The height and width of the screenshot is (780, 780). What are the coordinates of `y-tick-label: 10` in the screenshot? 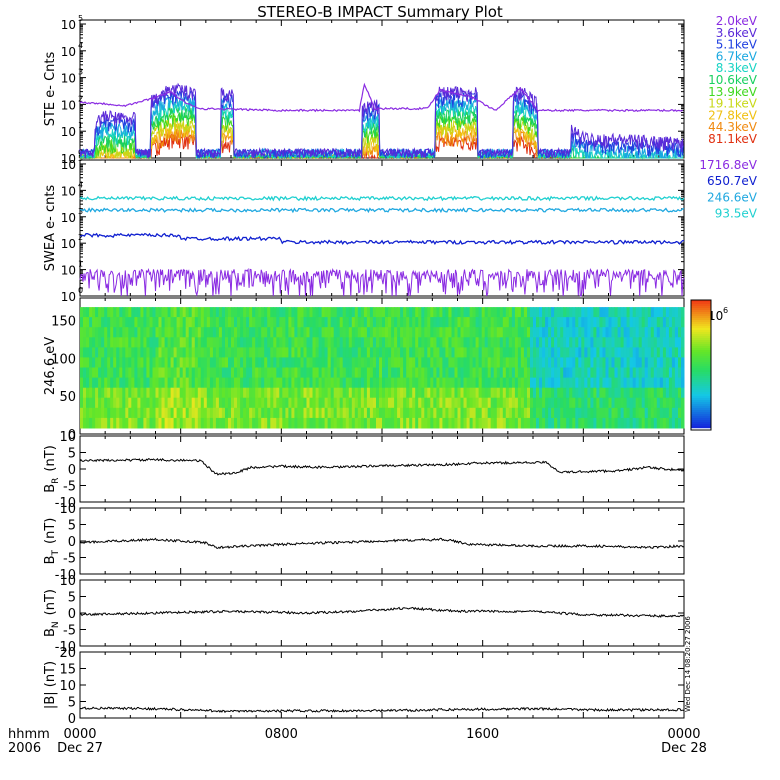 It's located at (68, 79).